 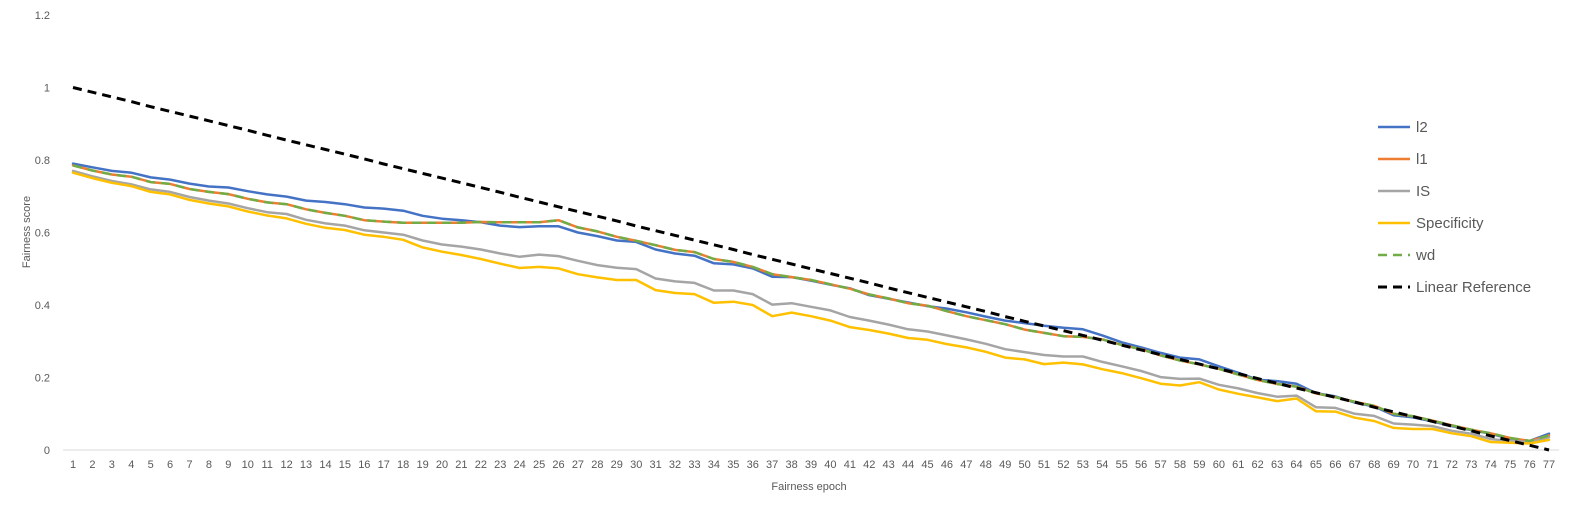 What do you see at coordinates (597, 465) in the screenshot?
I see `x-tick-label: 28` at bounding box center [597, 465].